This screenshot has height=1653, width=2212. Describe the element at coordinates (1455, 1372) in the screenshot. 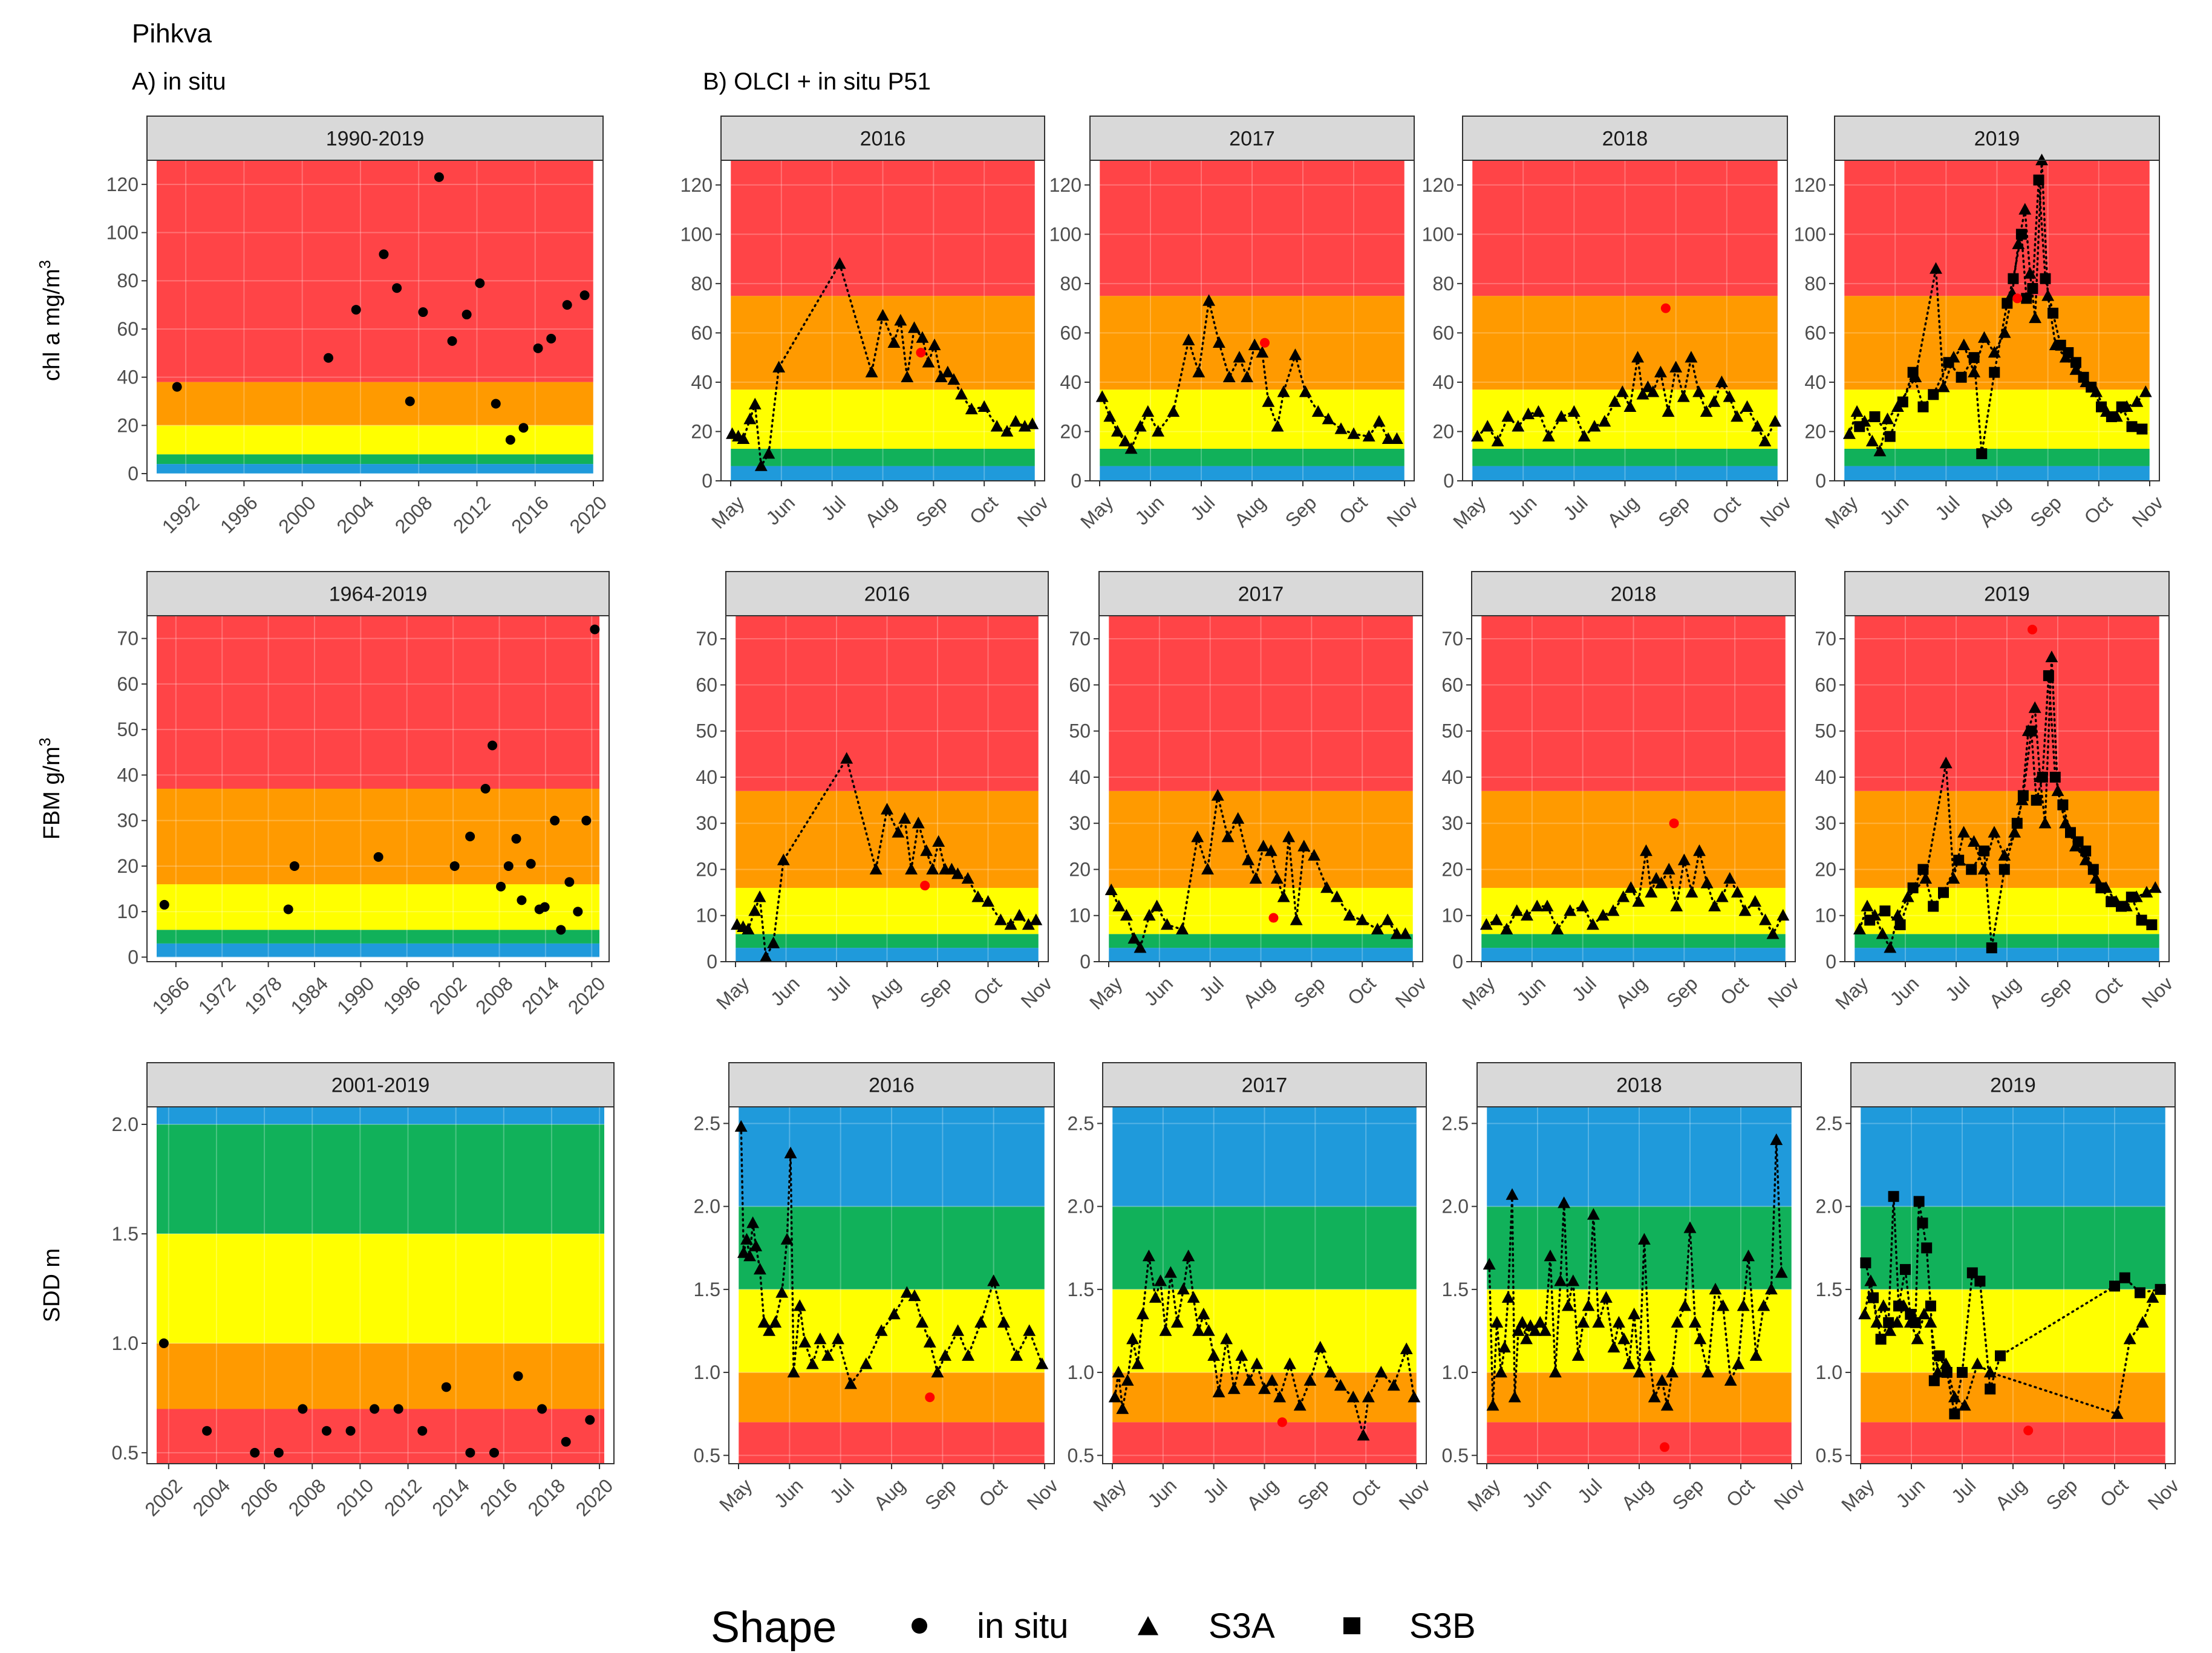

I see `y-tick-label: 1.0` at that location.